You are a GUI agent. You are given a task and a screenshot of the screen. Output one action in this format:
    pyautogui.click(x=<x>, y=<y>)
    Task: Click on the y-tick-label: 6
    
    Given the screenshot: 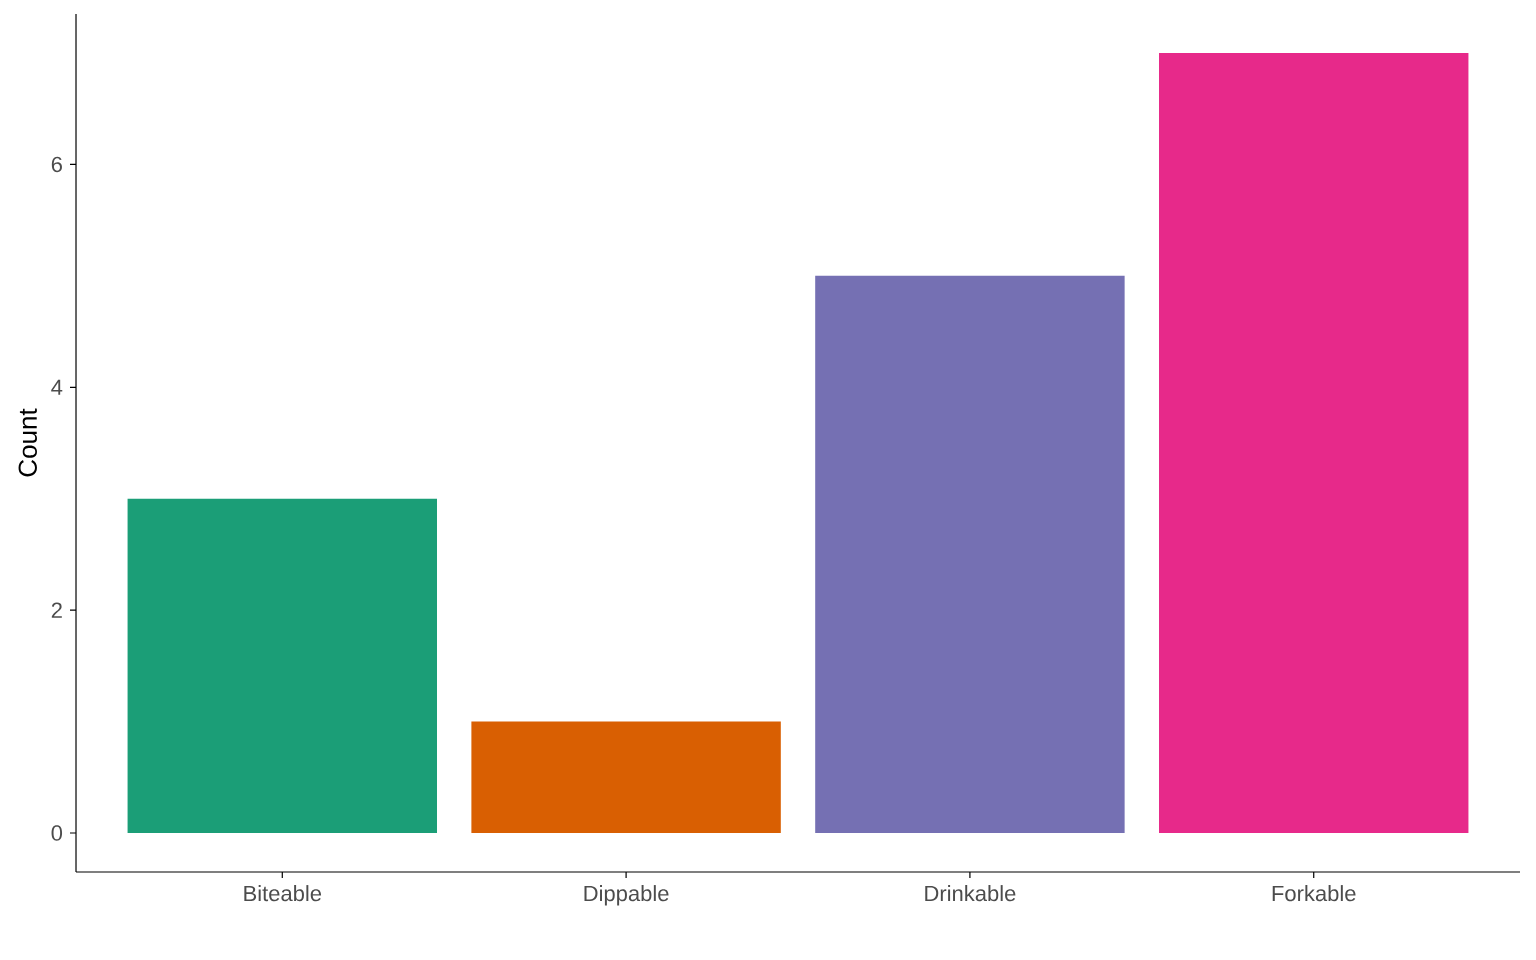 What is the action you would take?
    pyautogui.click(x=56, y=164)
    